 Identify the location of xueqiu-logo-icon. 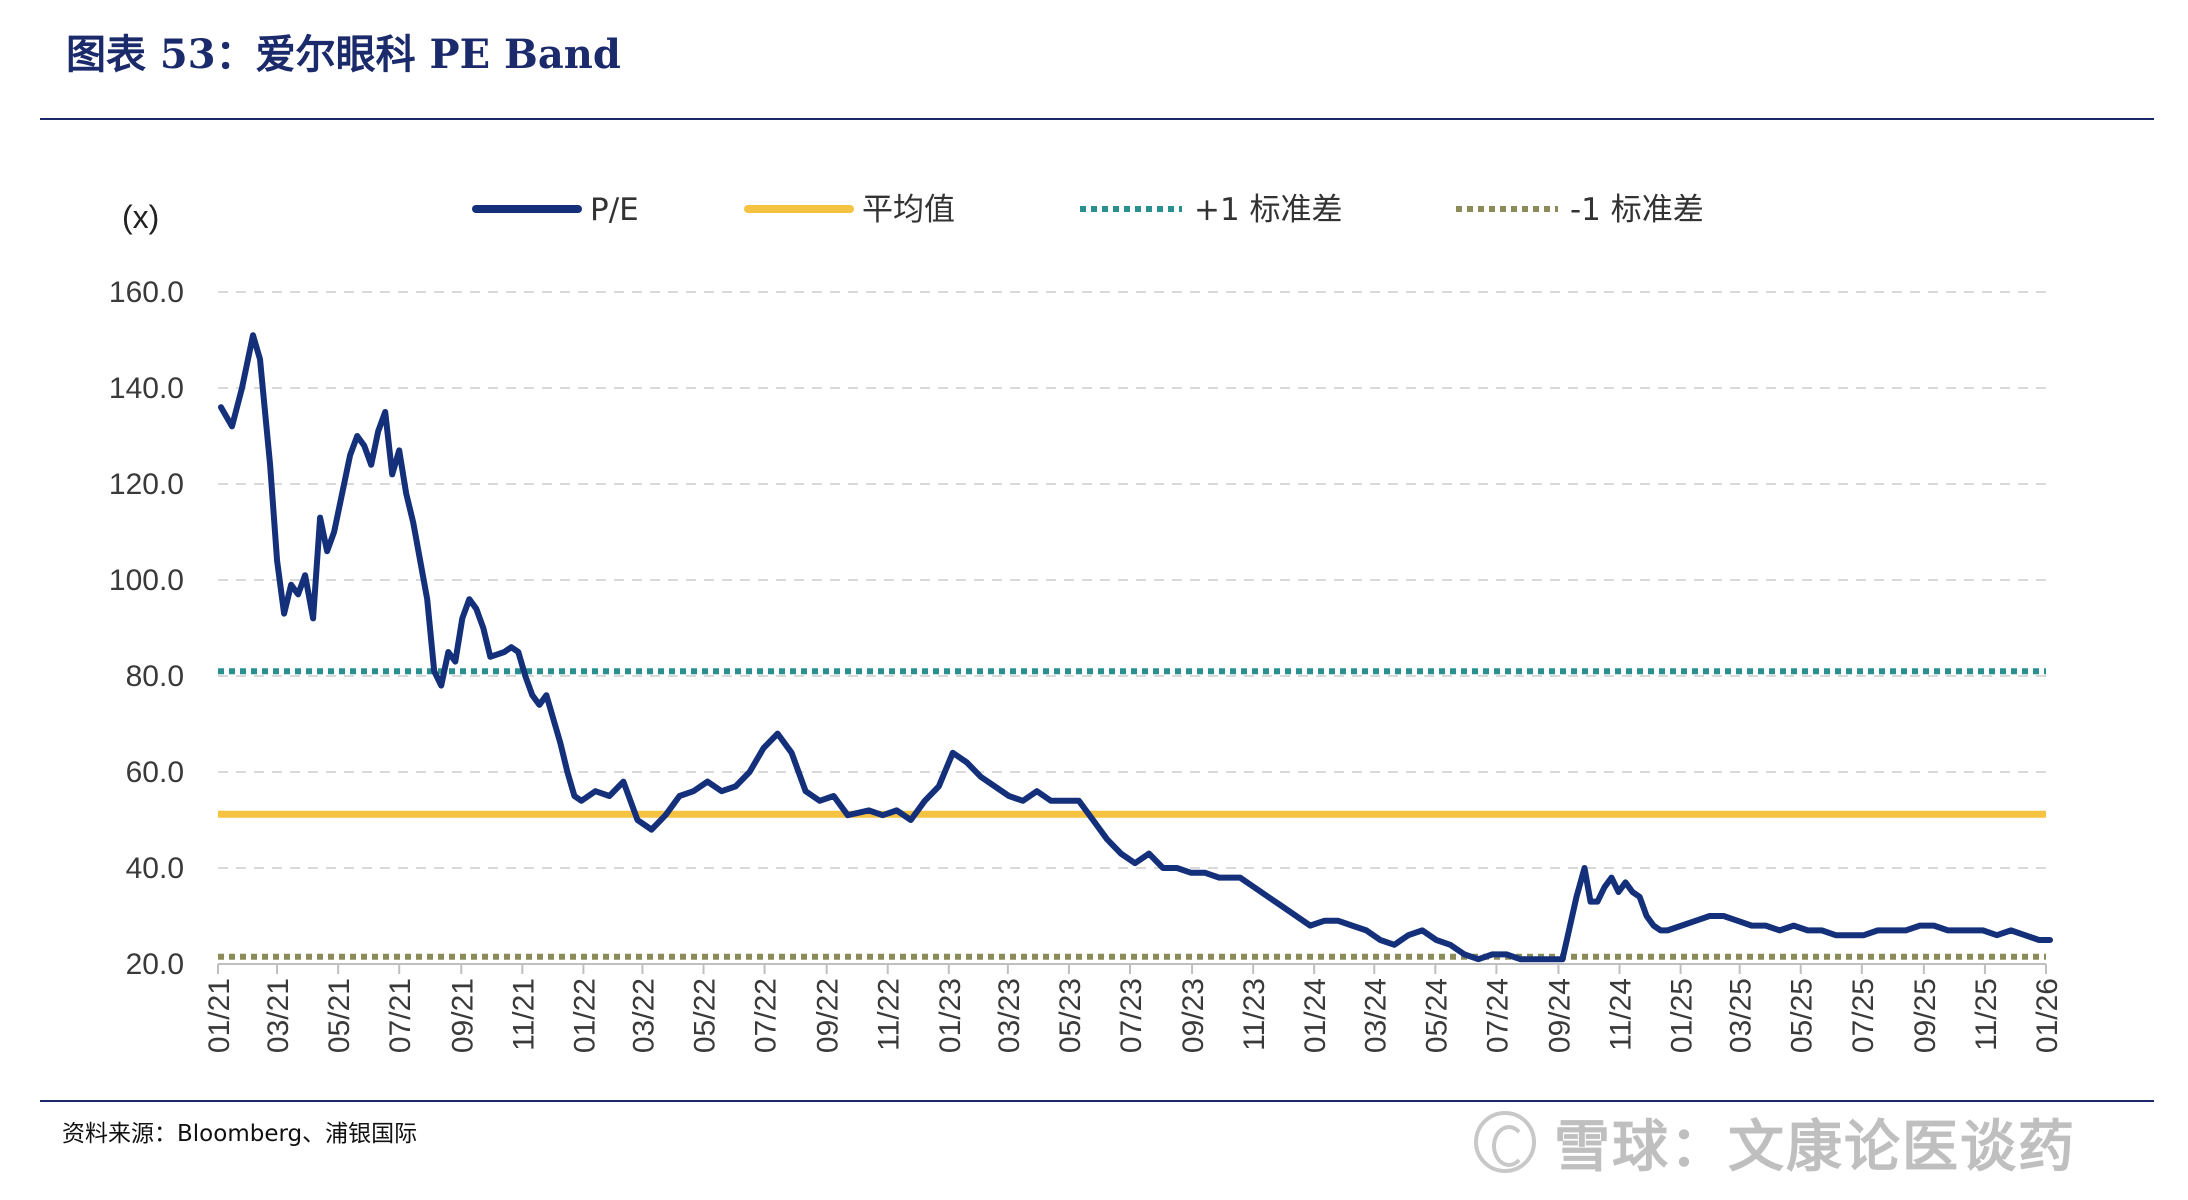
(1505, 1142).